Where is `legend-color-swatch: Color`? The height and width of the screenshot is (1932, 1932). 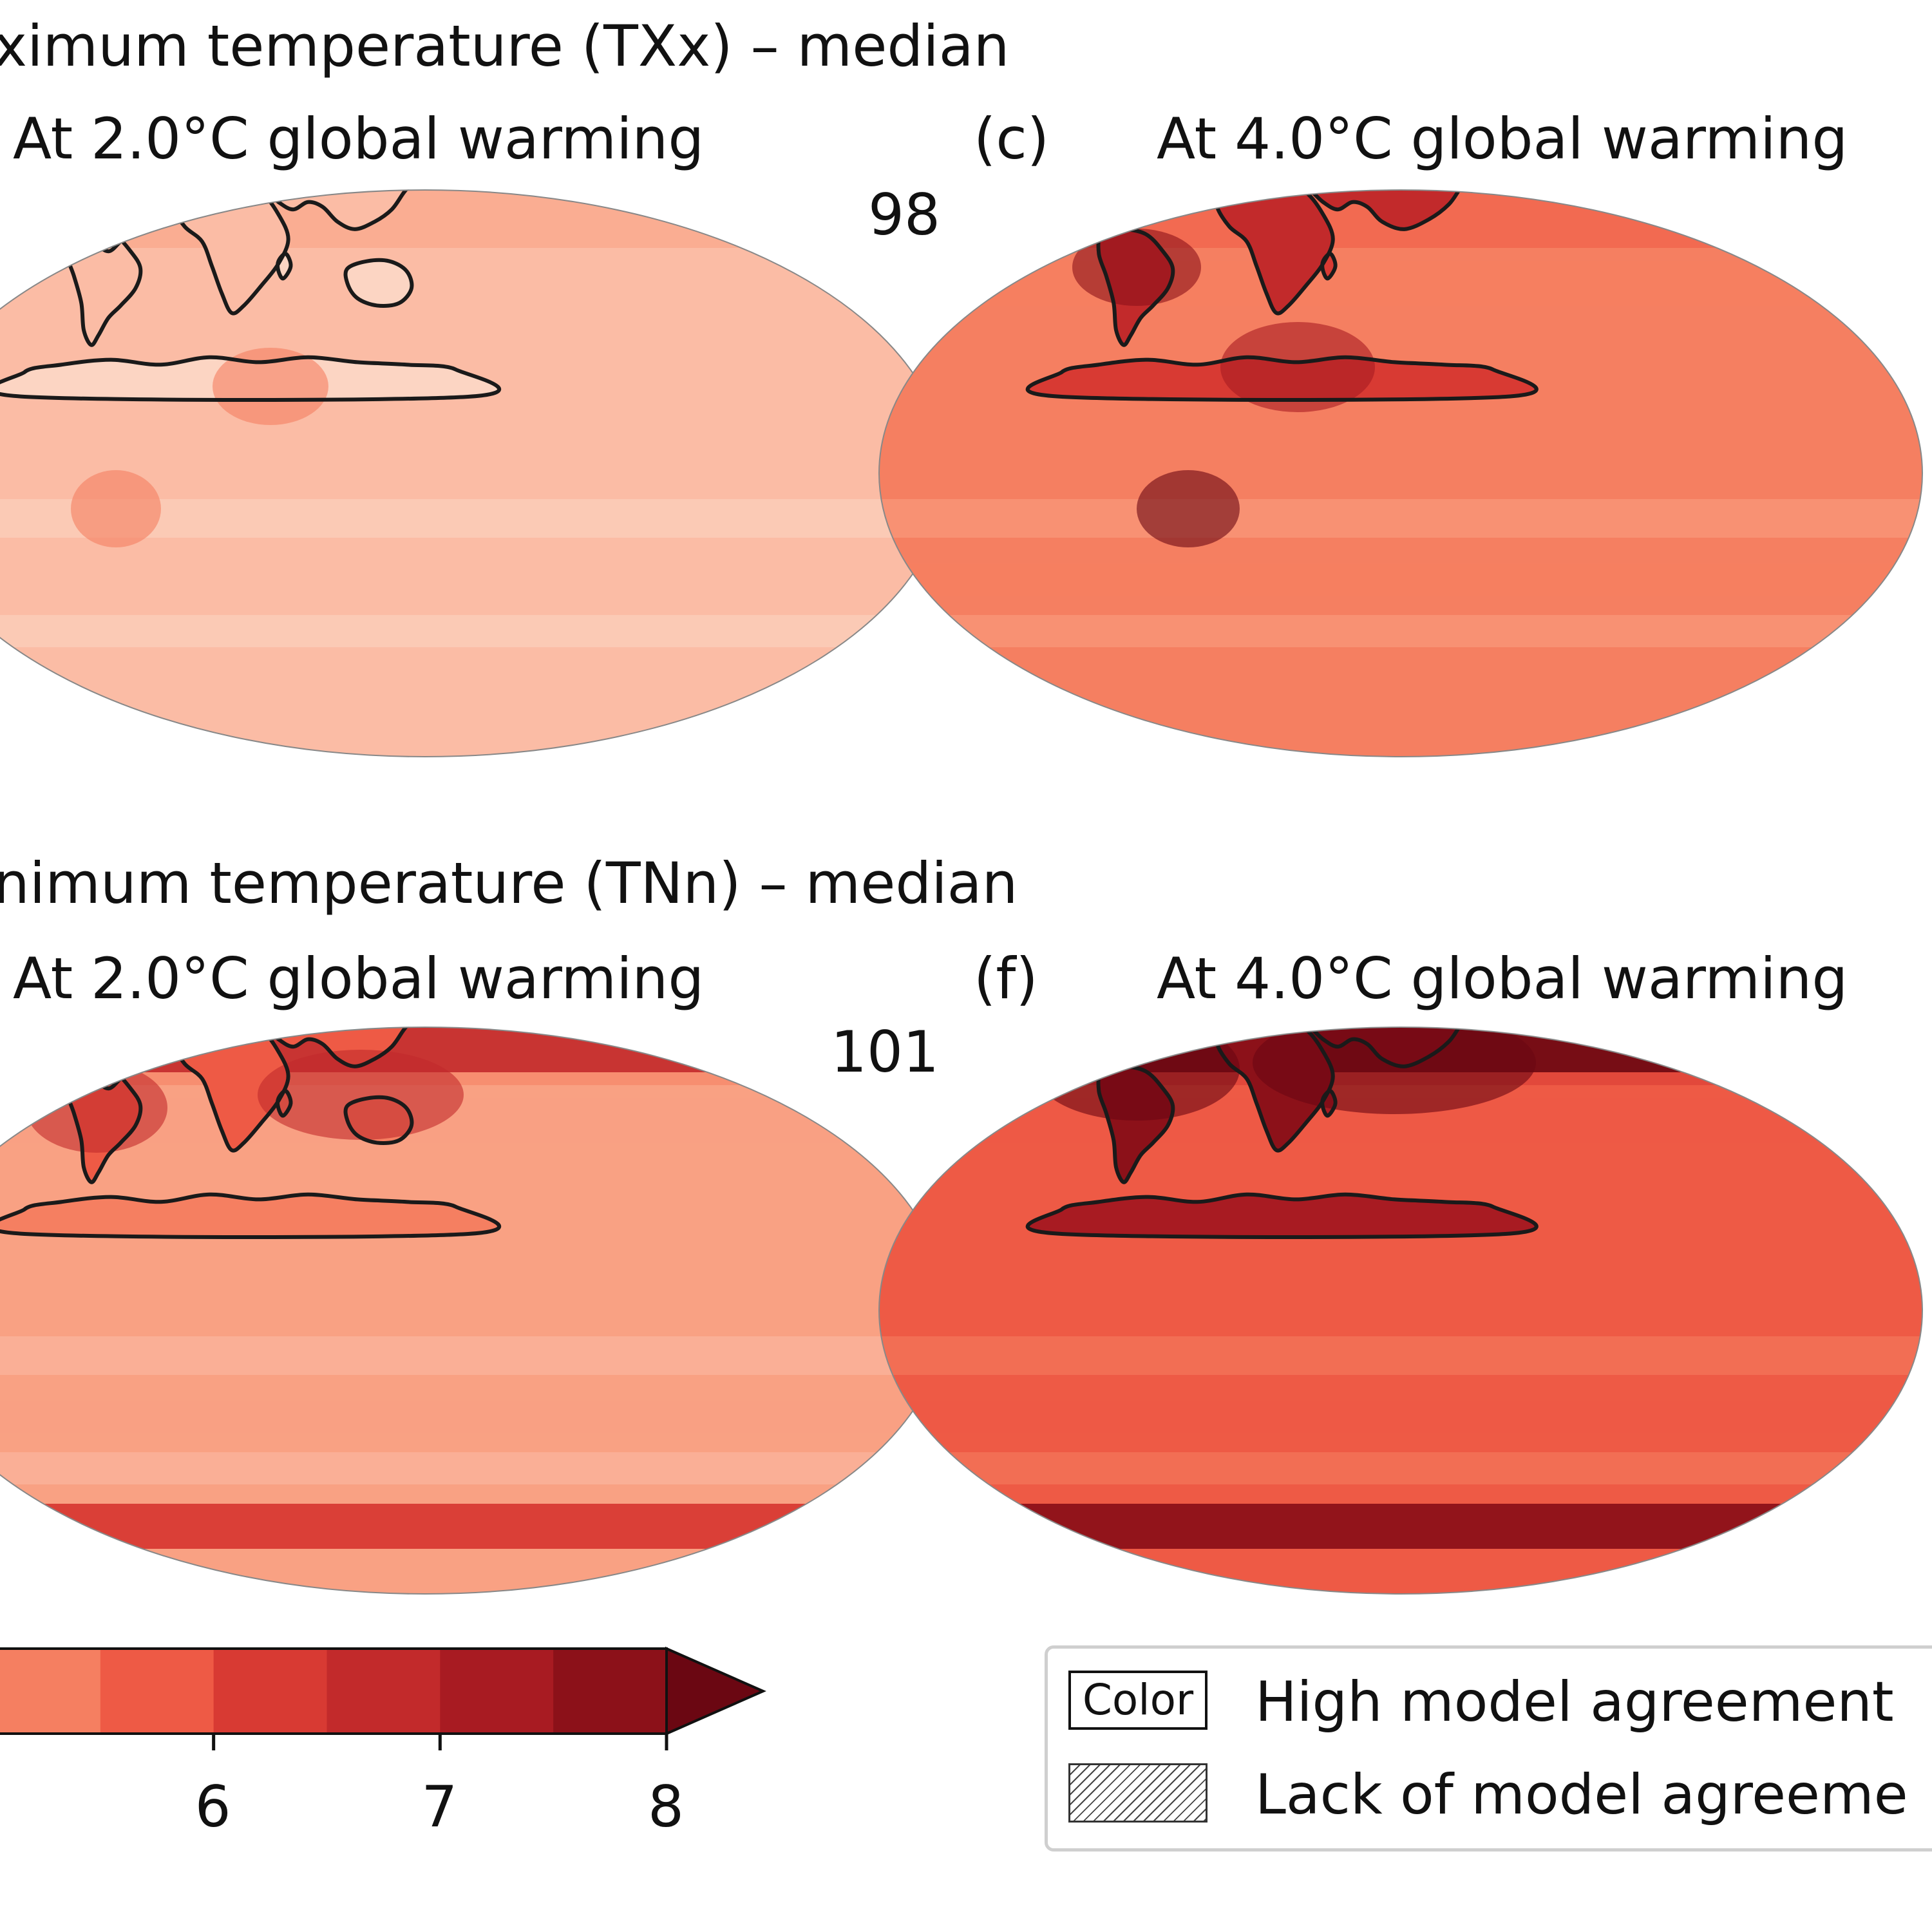
legend-color-swatch: Color is located at coordinates (1138, 1700).